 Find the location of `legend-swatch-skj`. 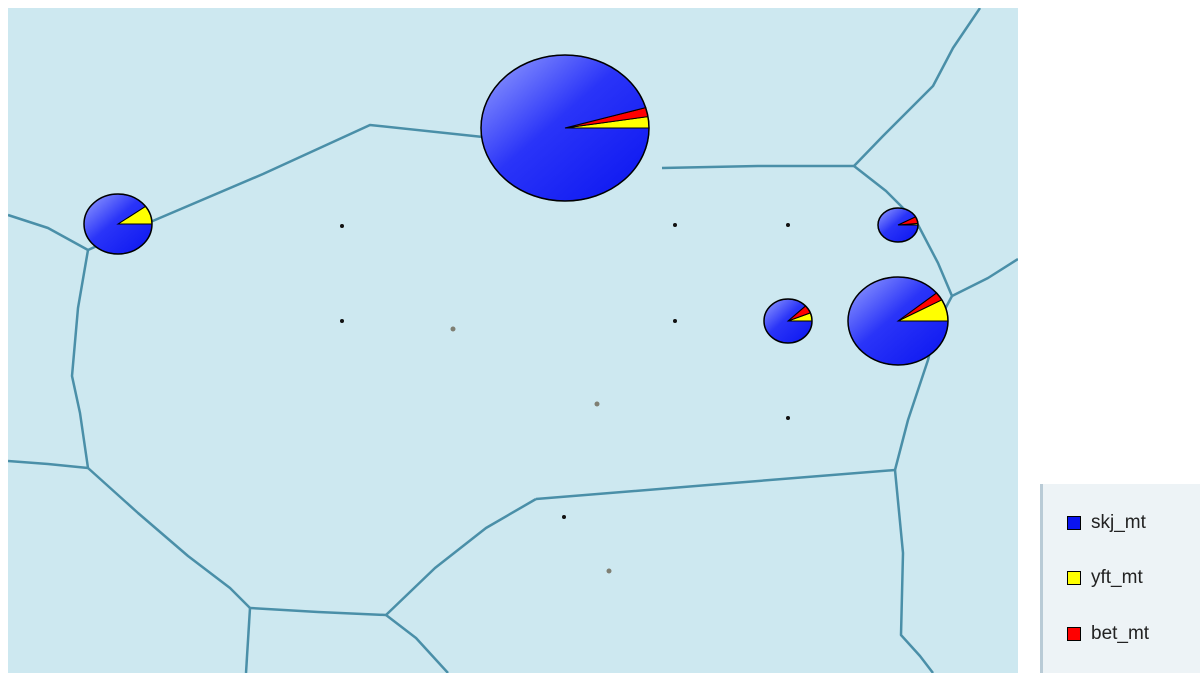

legend-swatch-skj is located at coordinates (1074, 523).